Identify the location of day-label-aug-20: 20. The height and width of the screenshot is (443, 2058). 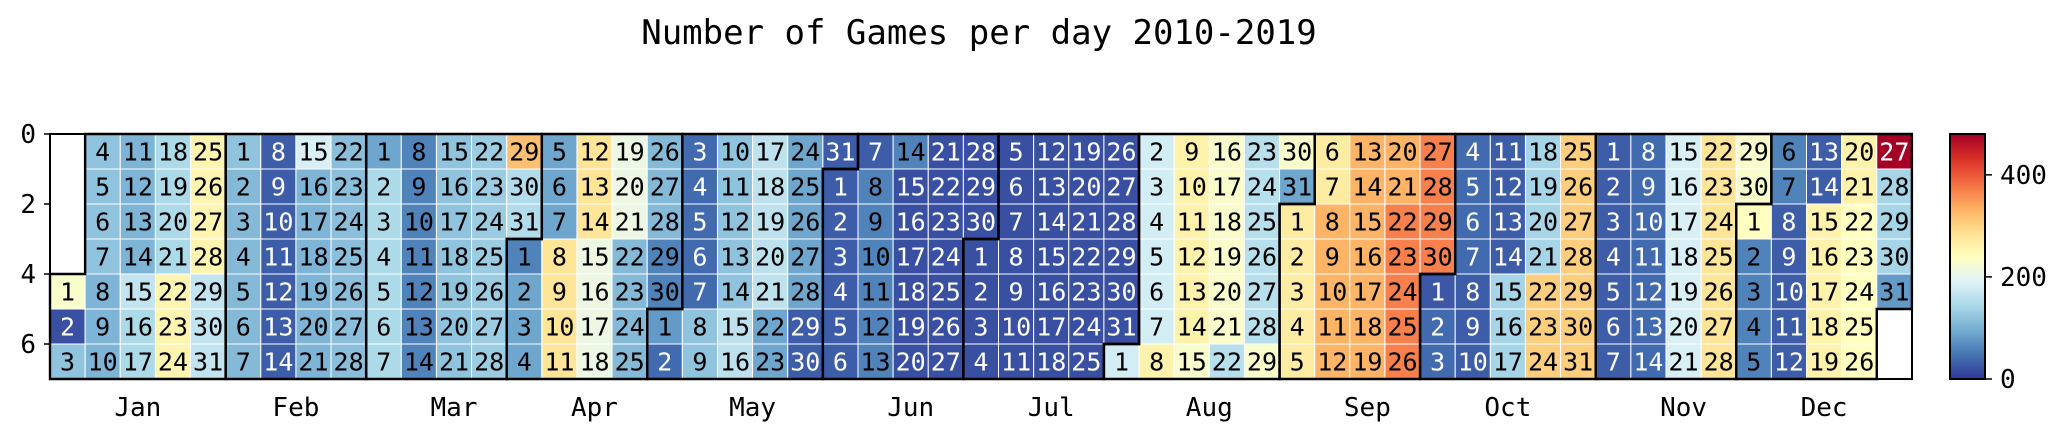
(1227, 292).